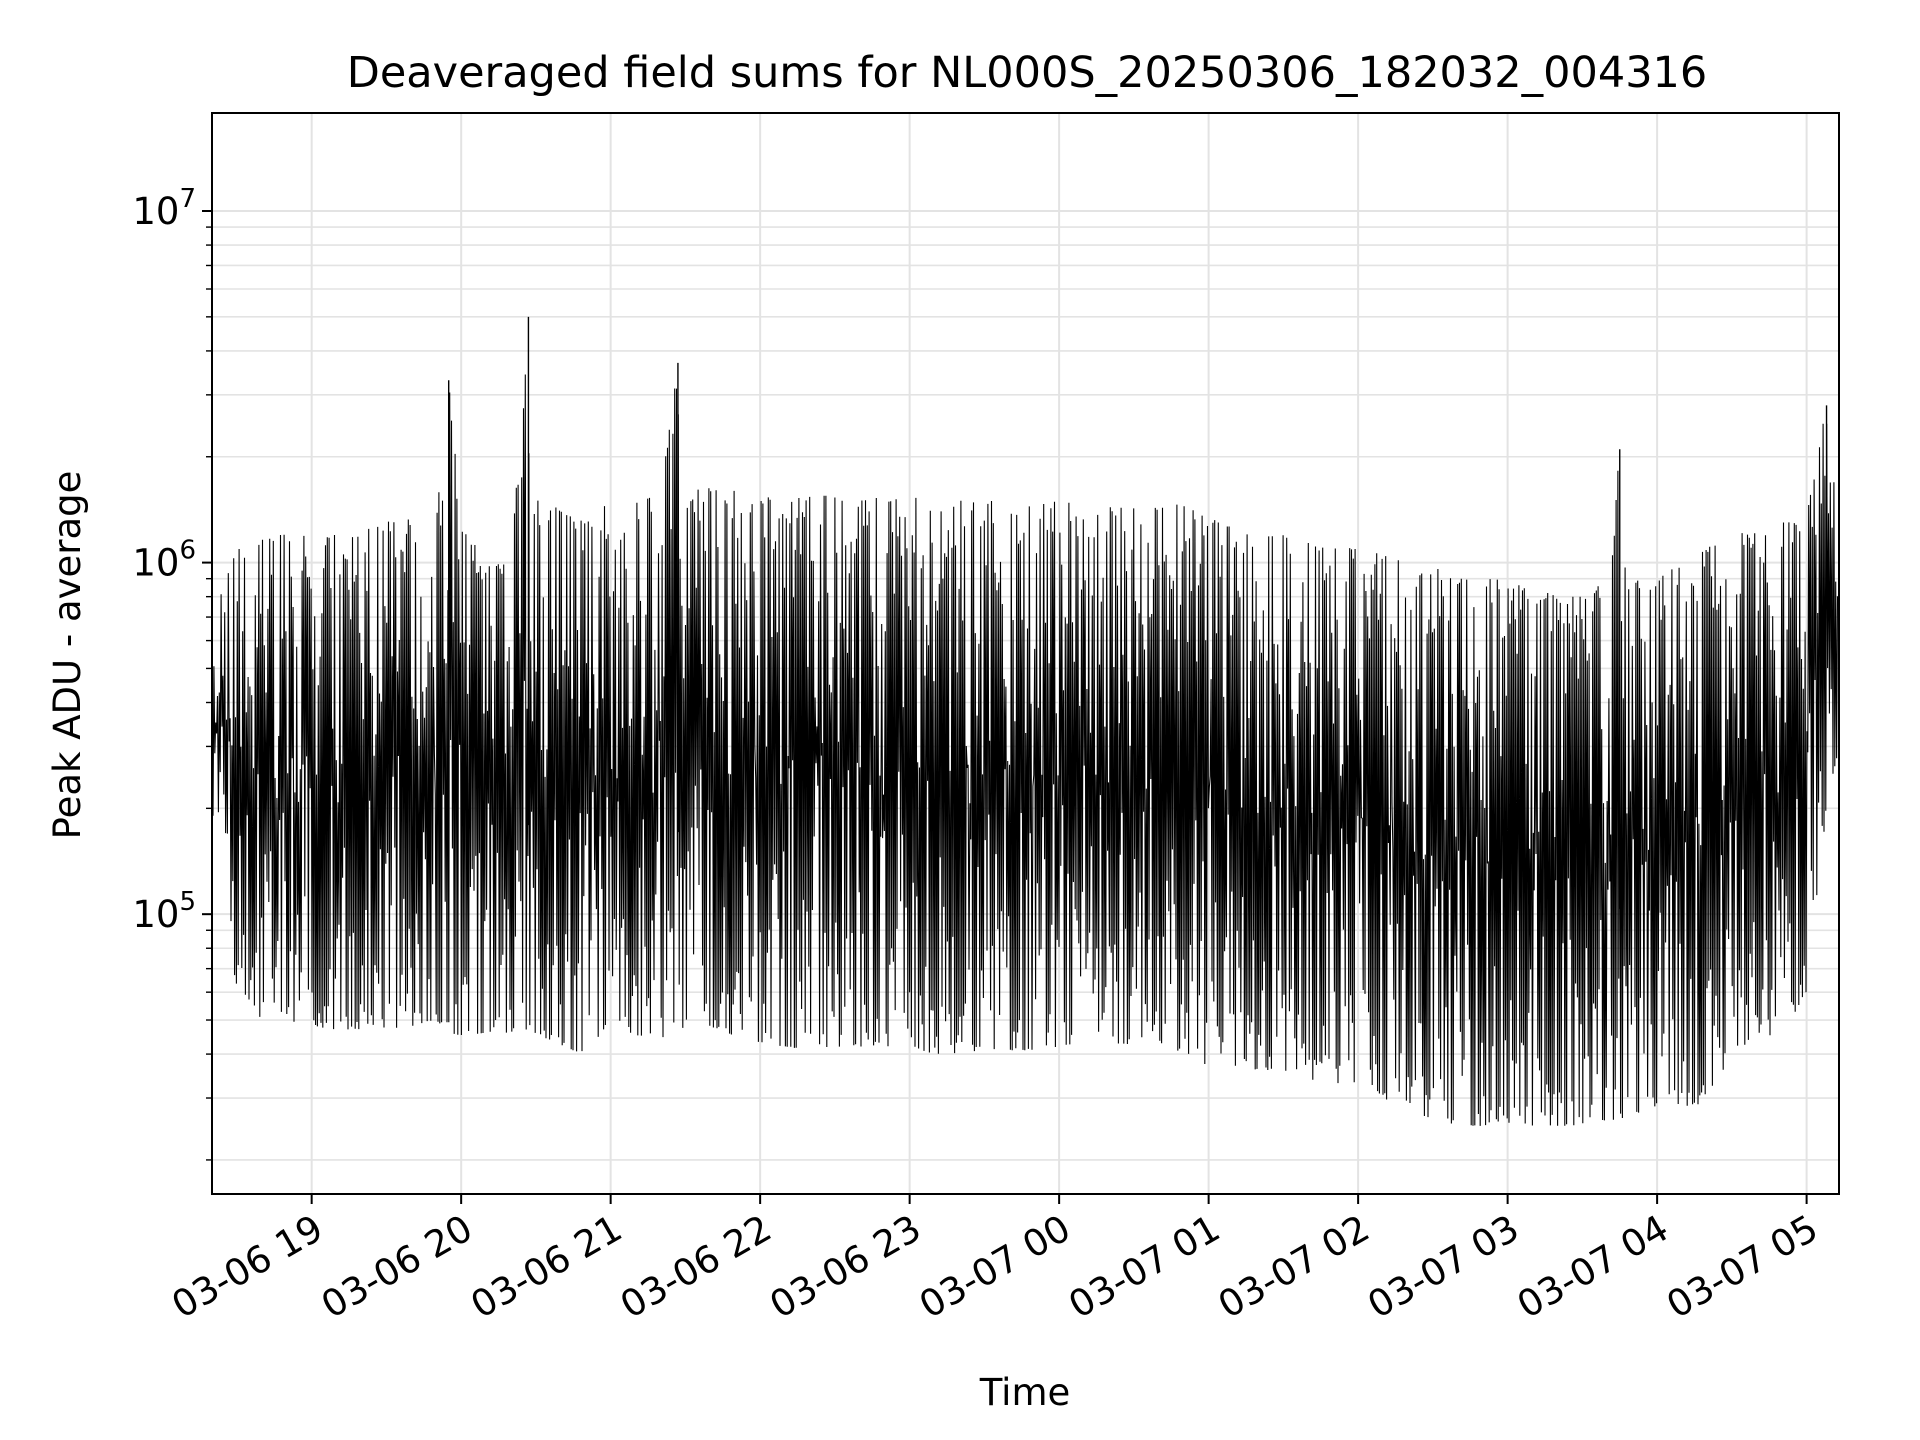  Describe the element at coordinates (187, 551) in the screenshot. I see `y-tick-exponent: 6` at that location.